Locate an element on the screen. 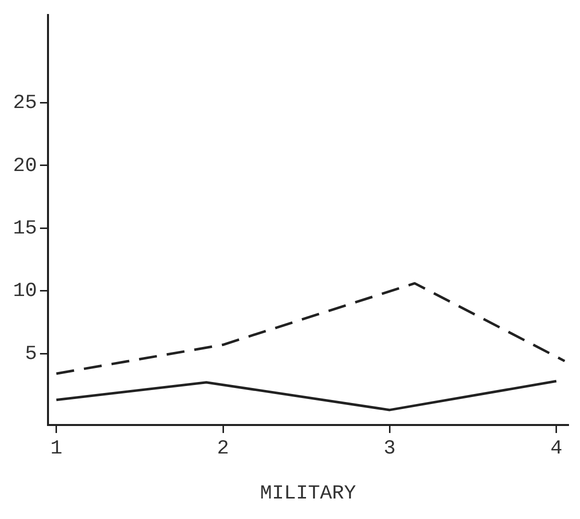 This screenshot has height=519, width=580. x-axis-title: MILITARY is located at coordinates (308, 494).